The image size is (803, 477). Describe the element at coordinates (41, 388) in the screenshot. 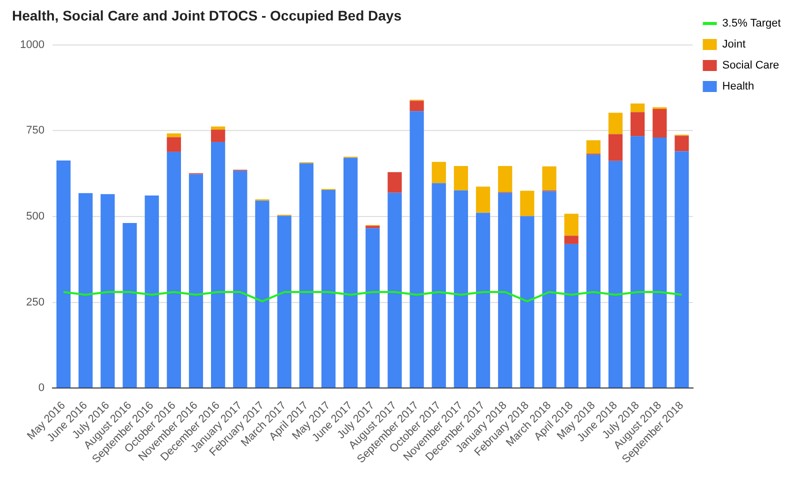

I see `y-tick-label: 0` at that location.